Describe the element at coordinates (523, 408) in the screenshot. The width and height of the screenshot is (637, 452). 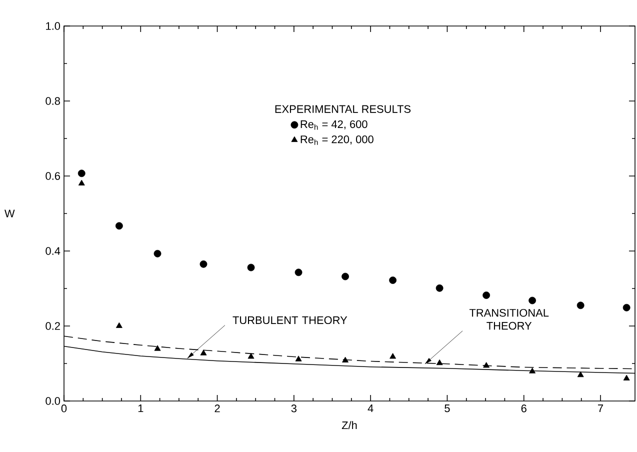
I see `x-tick-label: 6` at that location.